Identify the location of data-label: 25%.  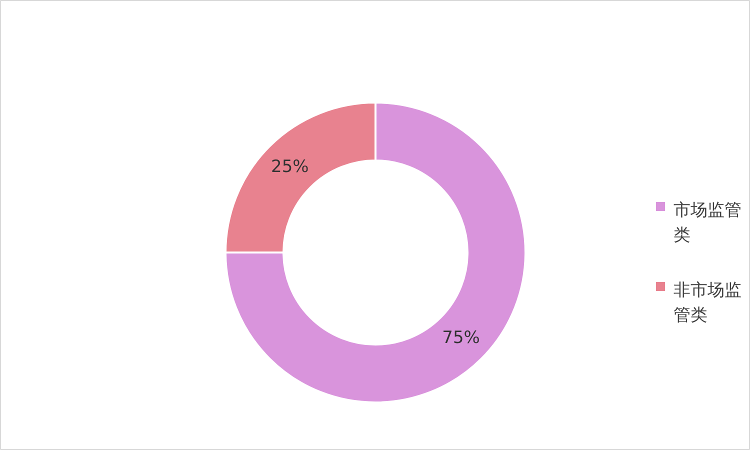
(290, 166).